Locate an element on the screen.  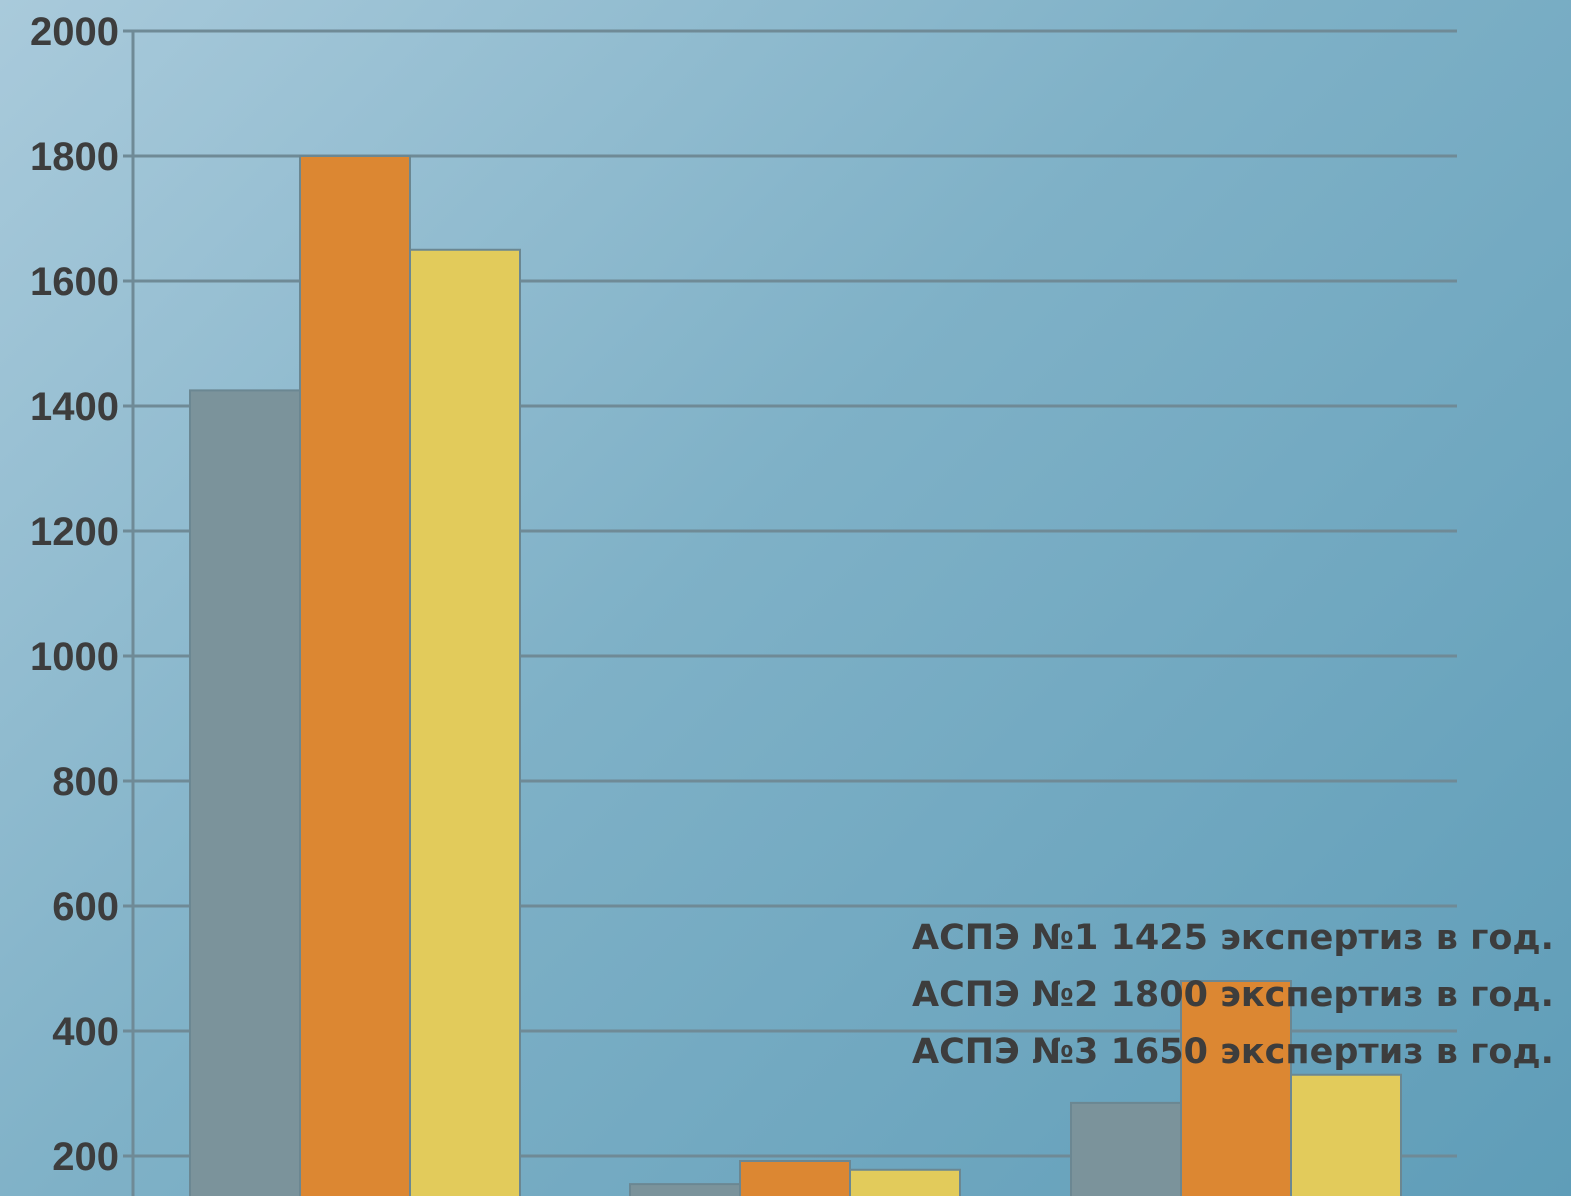
bar-group2-series1 is located at coordinates (685, 1189).